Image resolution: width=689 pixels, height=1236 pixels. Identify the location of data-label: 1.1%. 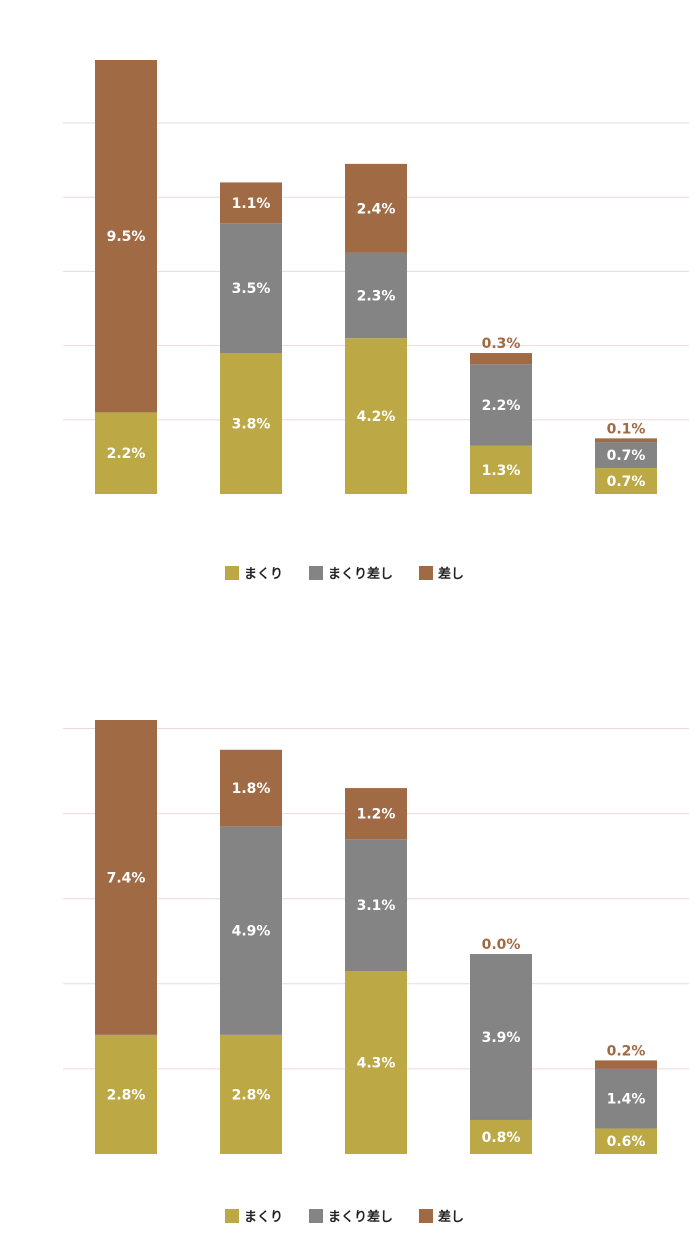
(251, 204).